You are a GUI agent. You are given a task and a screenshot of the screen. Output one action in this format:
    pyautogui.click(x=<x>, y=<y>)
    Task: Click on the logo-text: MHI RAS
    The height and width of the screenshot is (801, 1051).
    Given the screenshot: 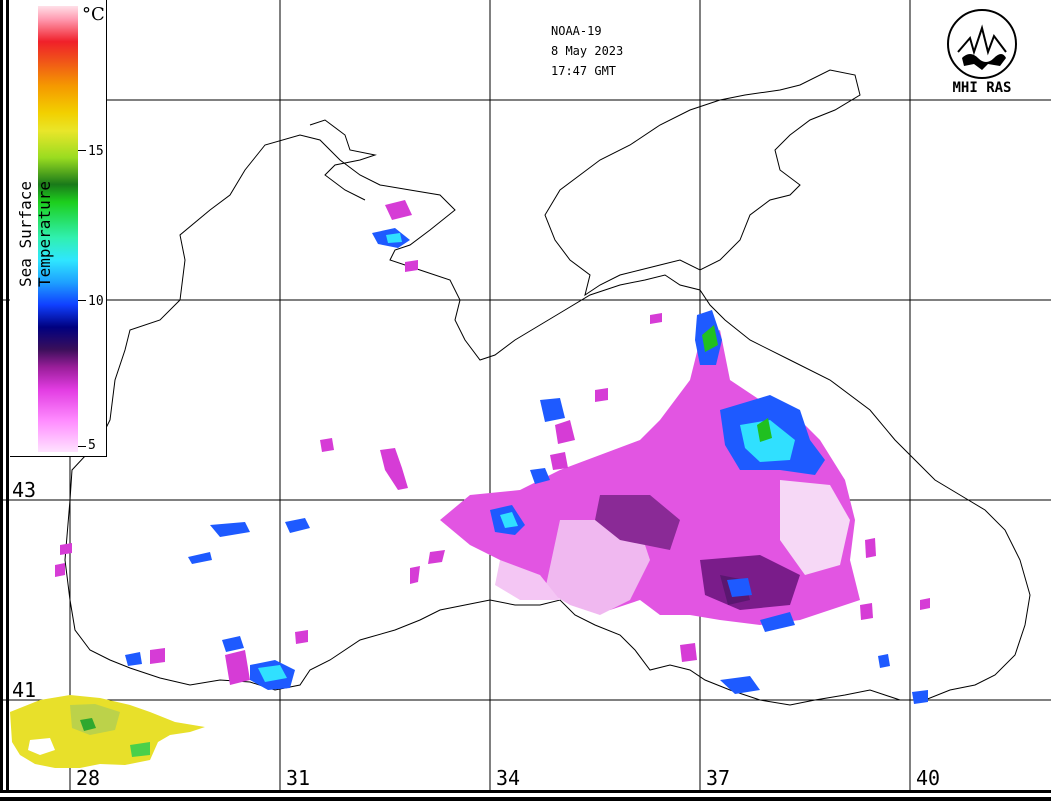 What is the action you would take?
    pyautogui.click(x=982, y=88)
    